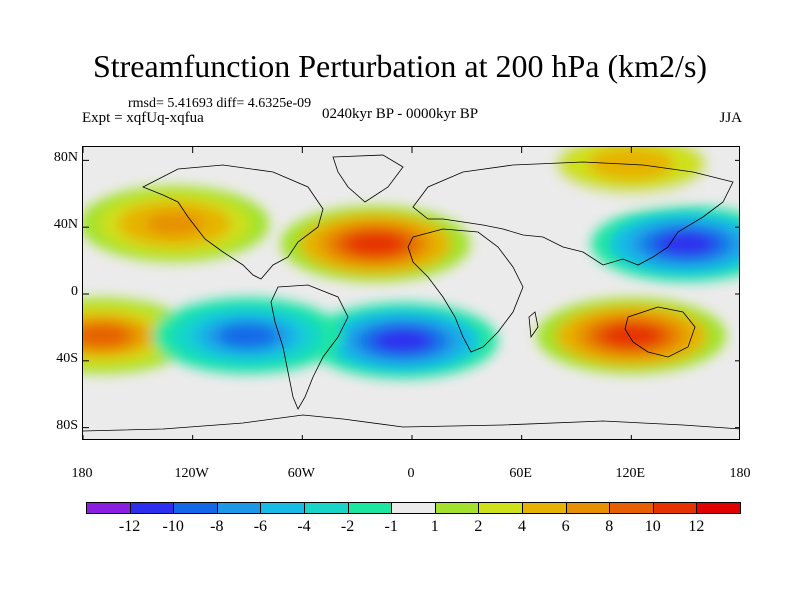 The height and width of the screenshot is (600, 800). I want to click on coastline-madagascar, so click(533, 325).